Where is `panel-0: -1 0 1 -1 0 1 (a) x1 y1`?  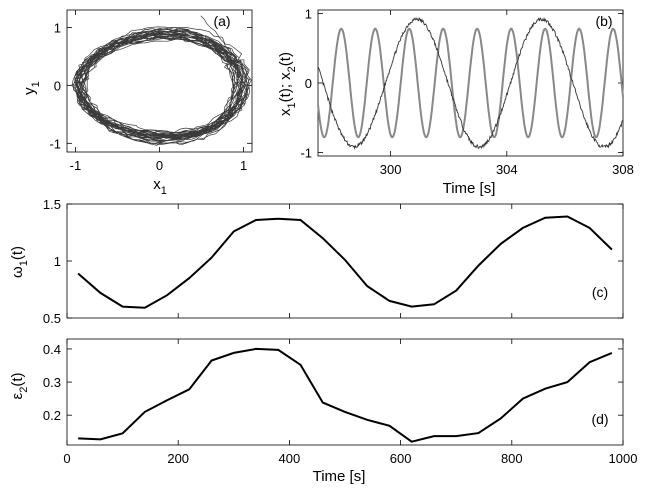
panel-0: -1 0 1 -1 0 1 (a) x1 y1 is located at coordinates (137, 103).